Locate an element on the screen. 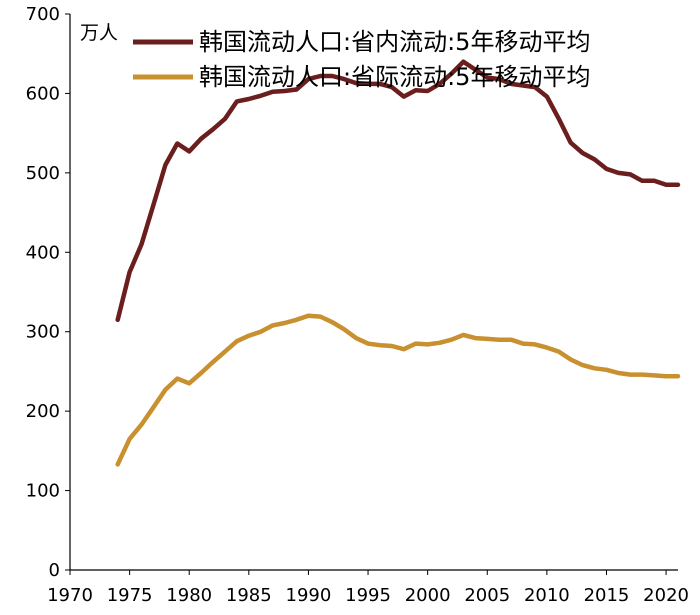  y-tick-label: 200 is located at coordinates (43, 411).